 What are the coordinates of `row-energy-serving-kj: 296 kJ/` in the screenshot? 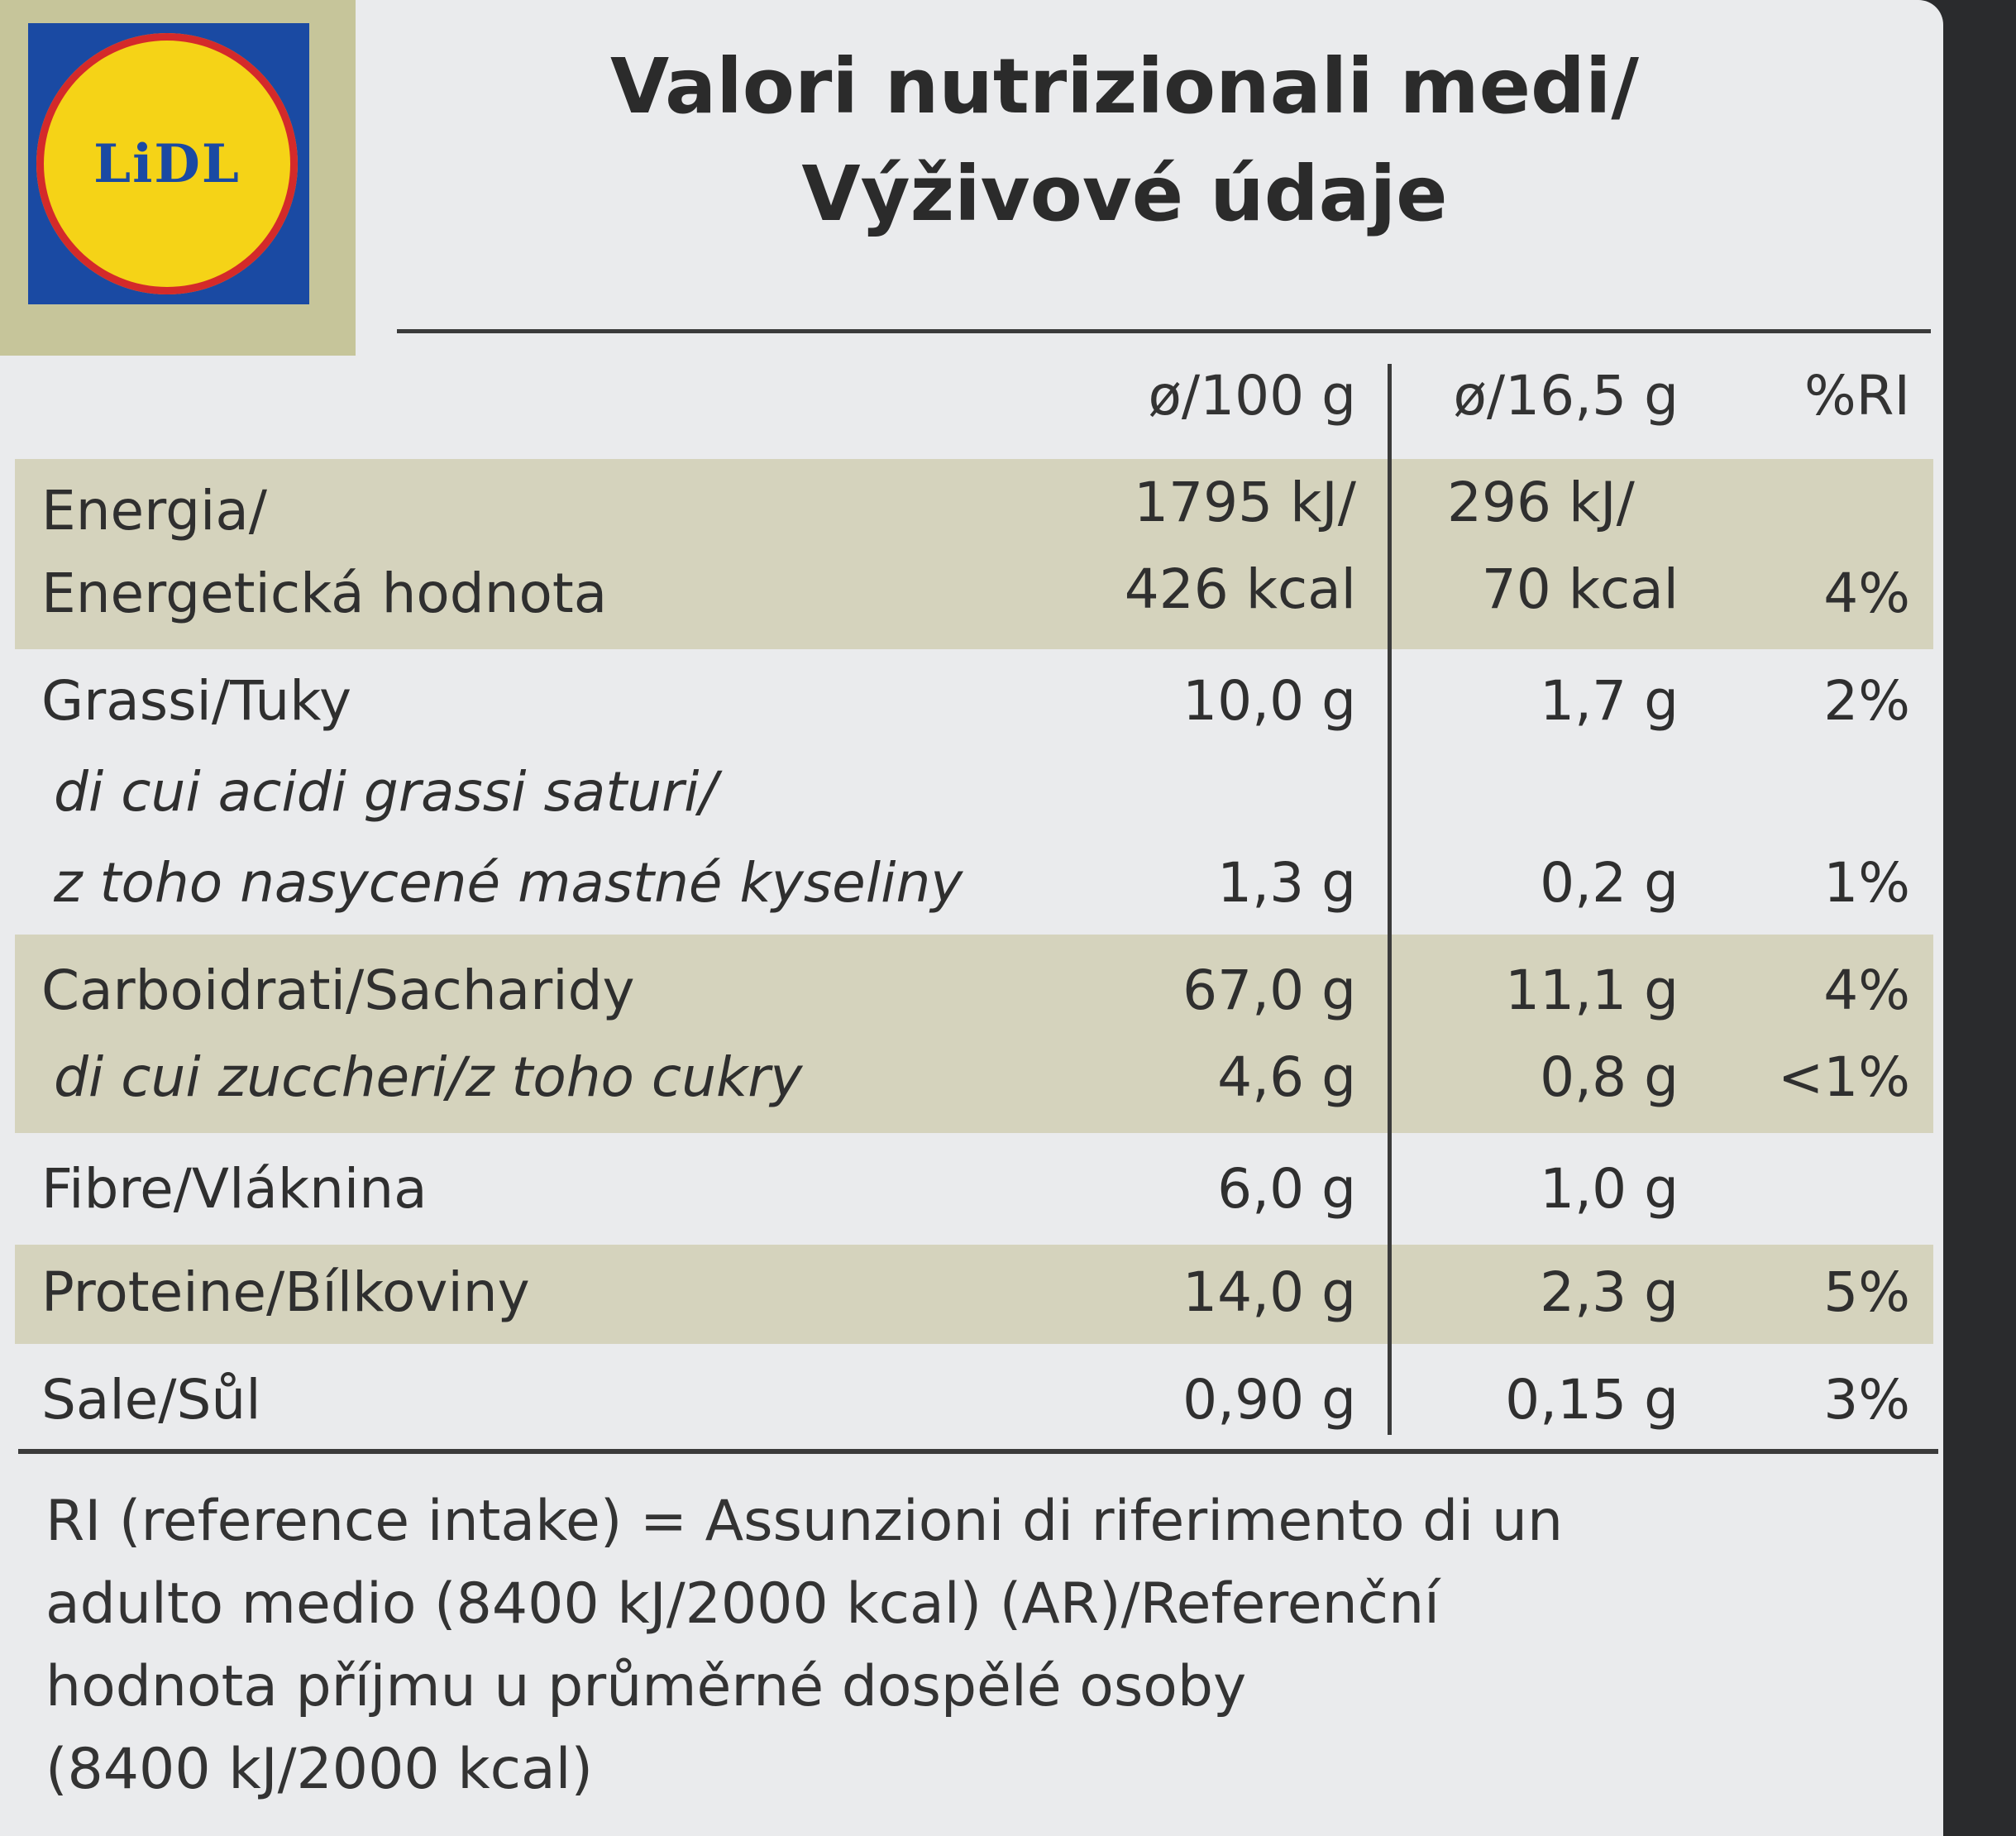 It's located at (1541, 502).